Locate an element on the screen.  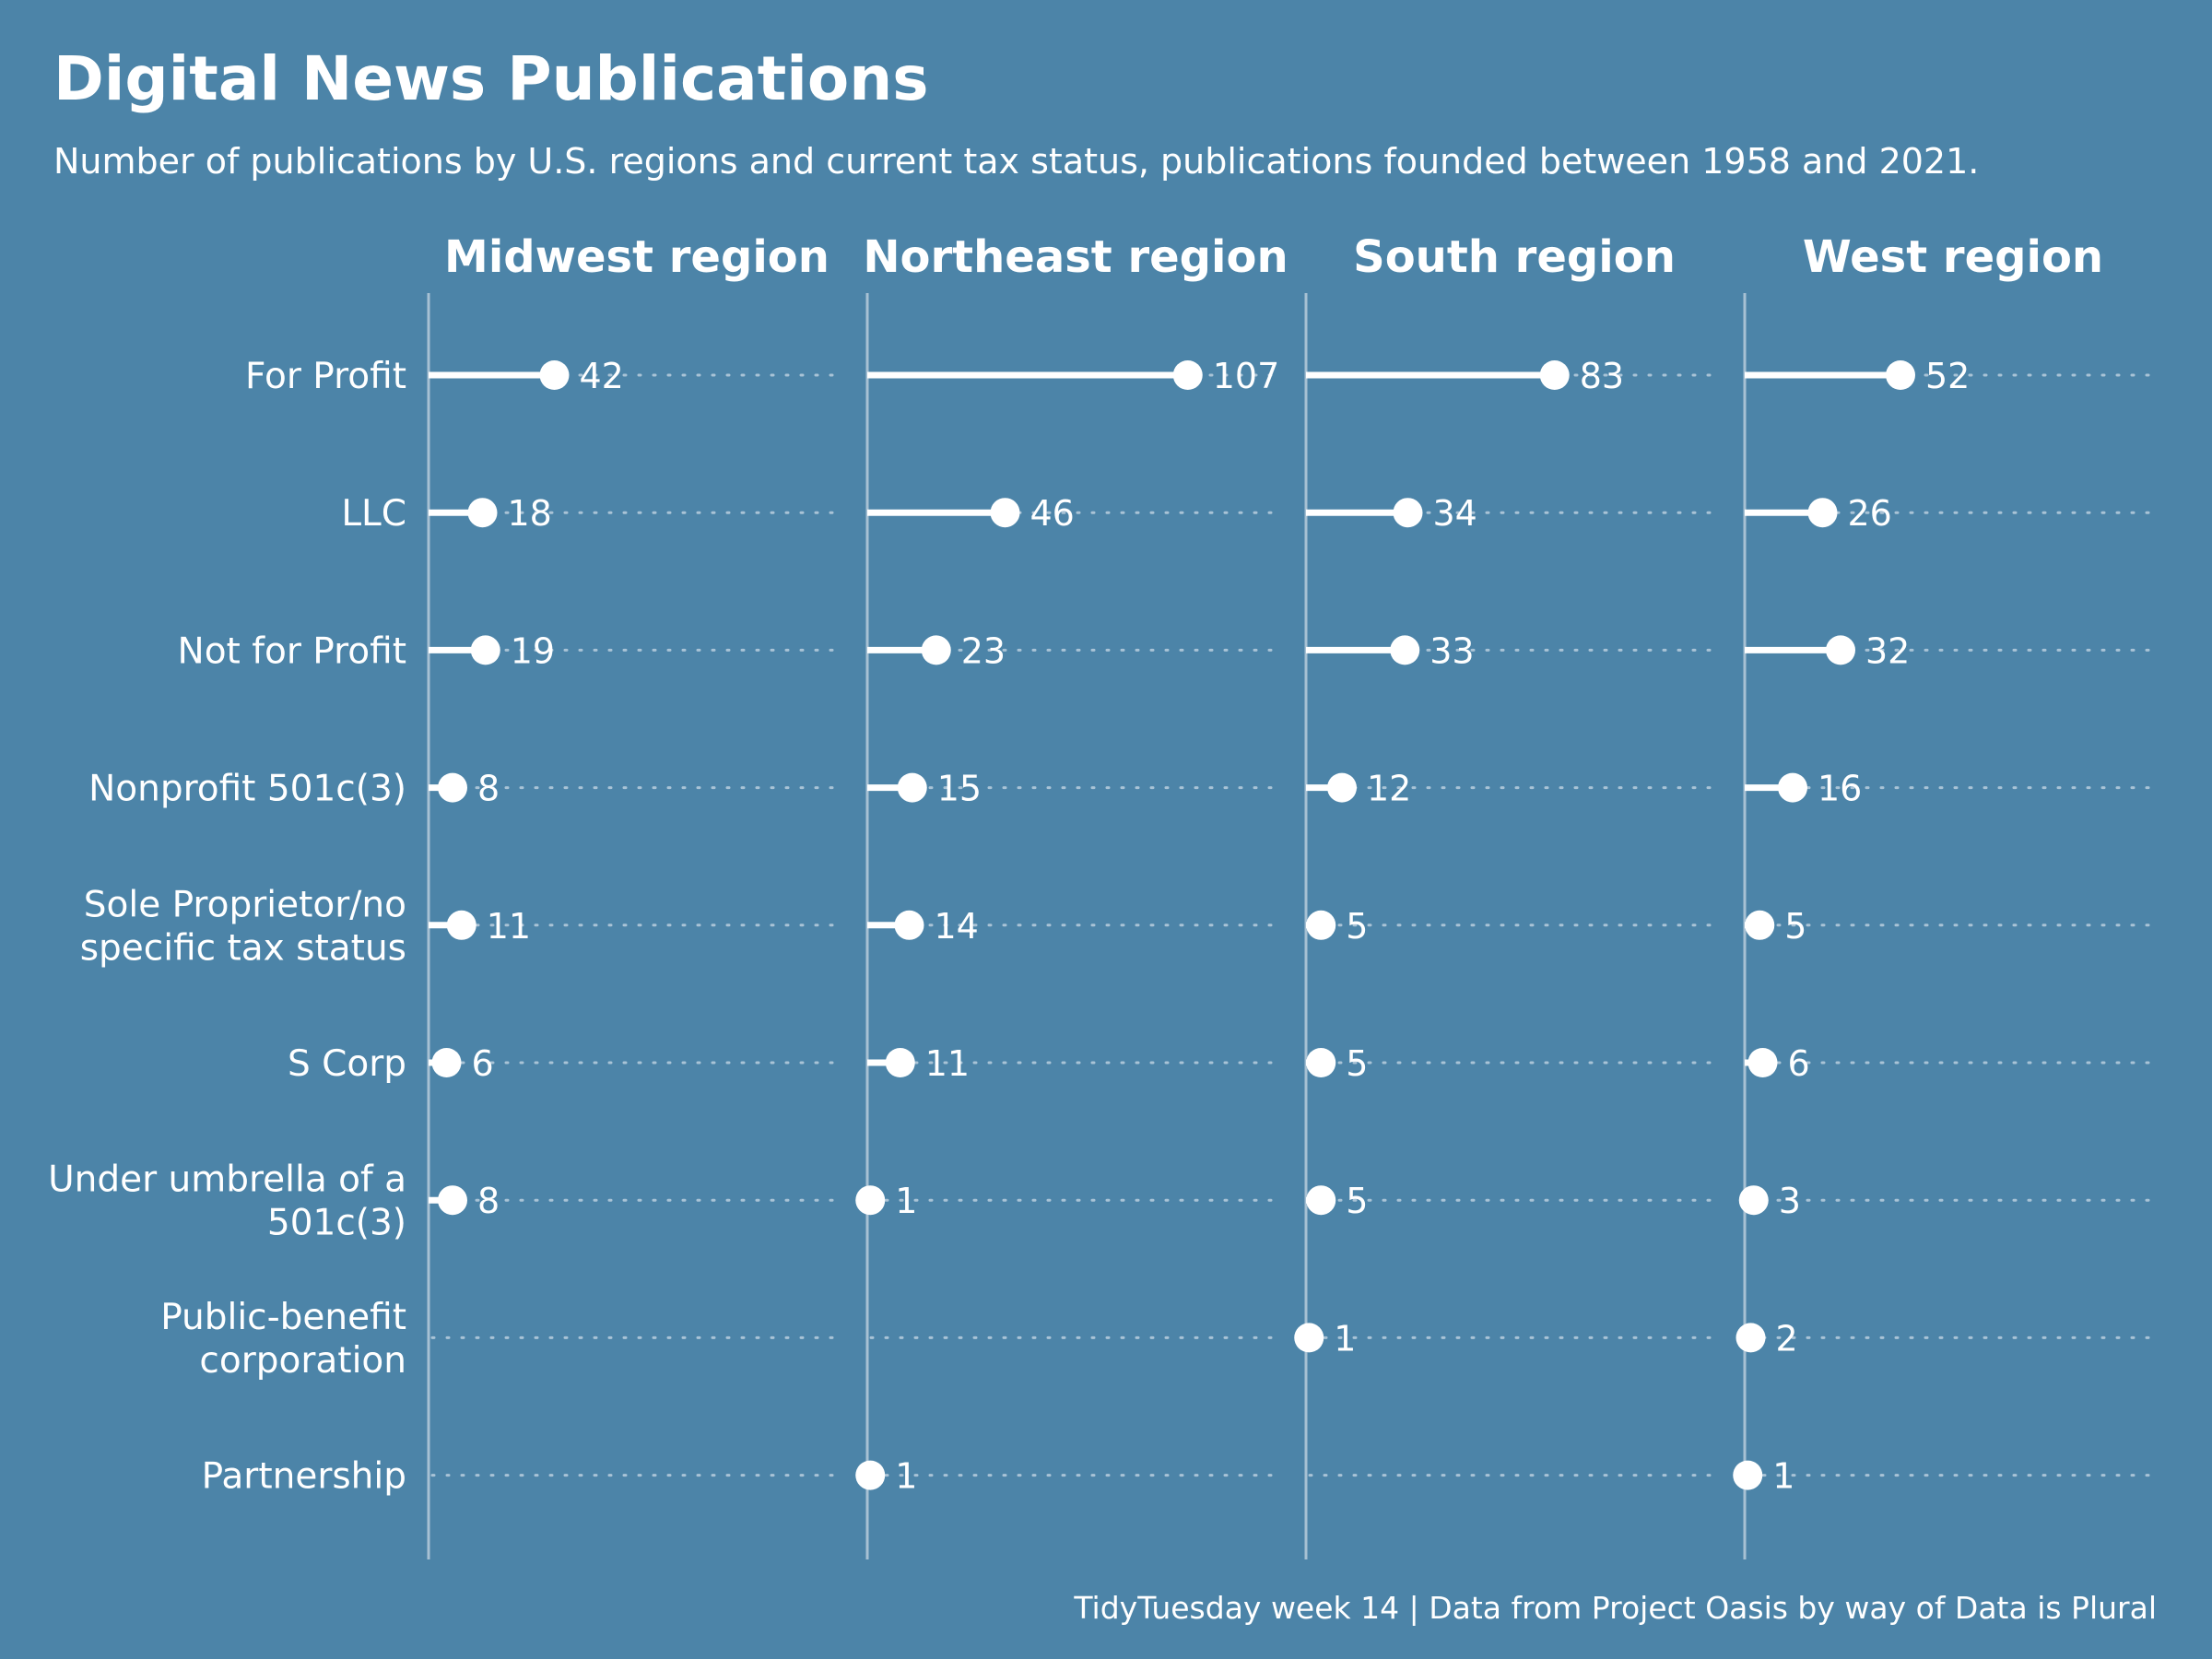
data-label: 26 is located at coordinates (1870, 513).